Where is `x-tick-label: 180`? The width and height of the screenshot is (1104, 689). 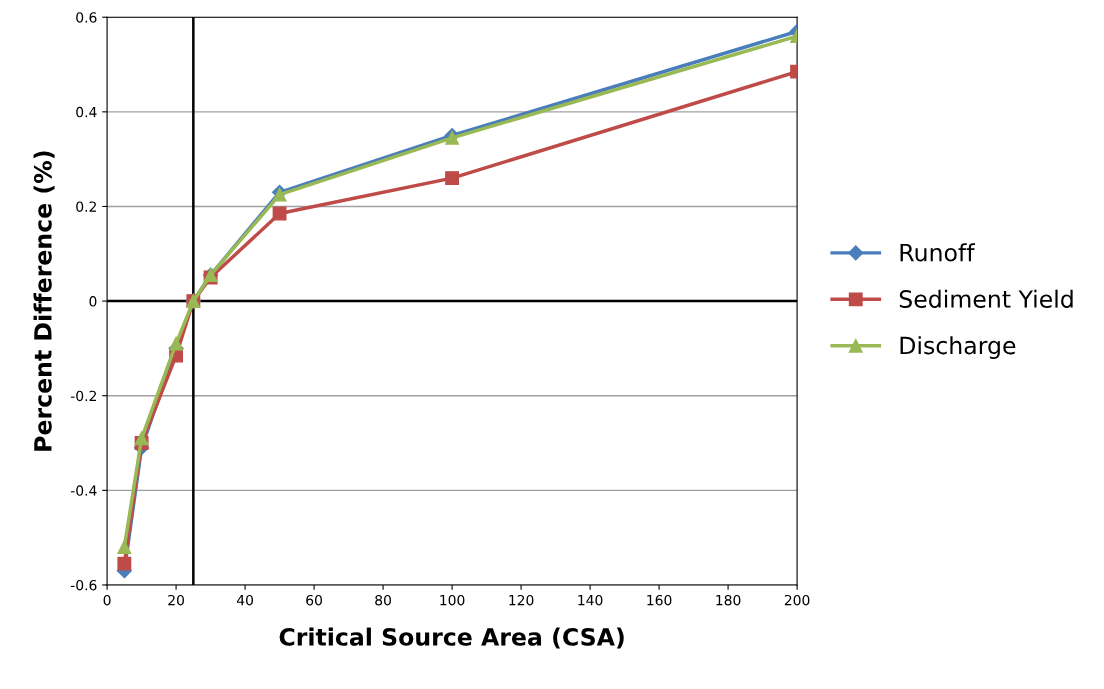 x-tick-label: 180 is located at coordinates (728, 600).